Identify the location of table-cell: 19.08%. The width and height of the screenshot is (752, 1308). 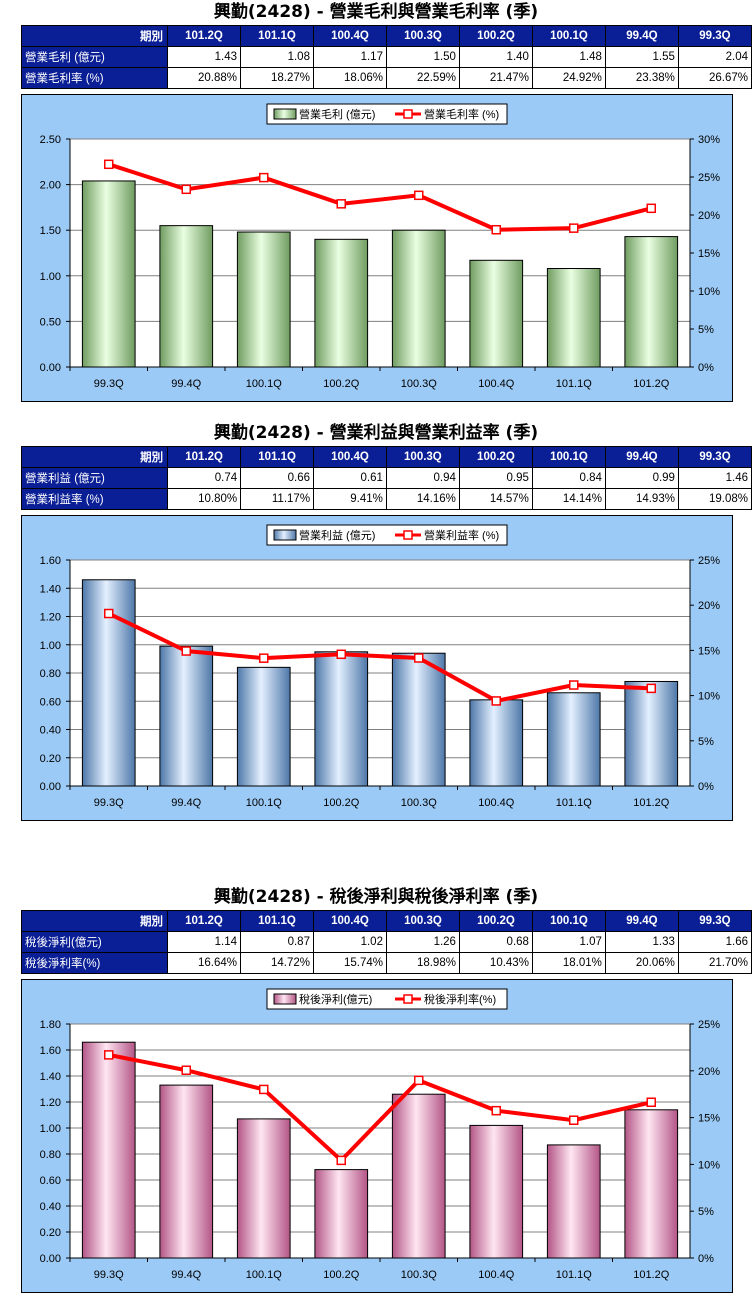
(714, 499).